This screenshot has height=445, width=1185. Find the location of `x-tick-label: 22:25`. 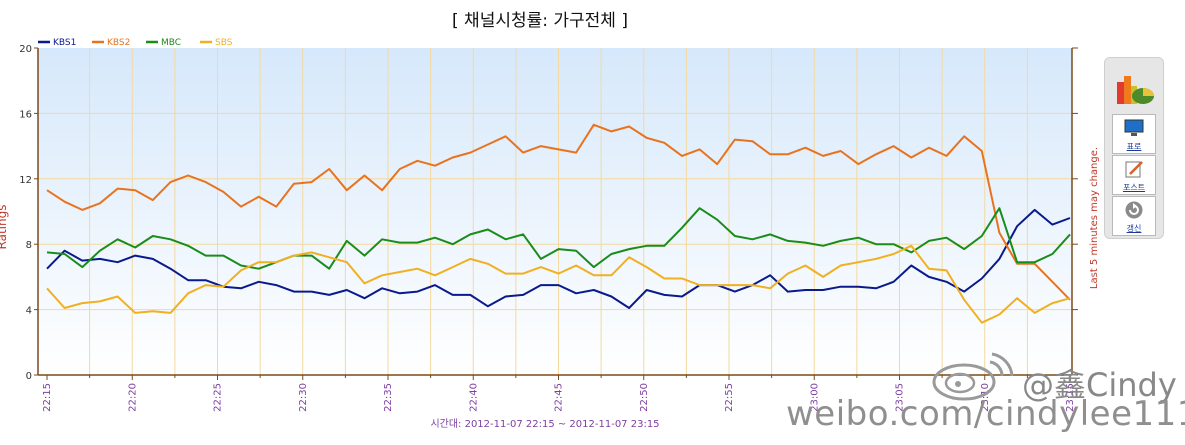

x-tick-label: 22:25 is located at coordinates (218, 397).